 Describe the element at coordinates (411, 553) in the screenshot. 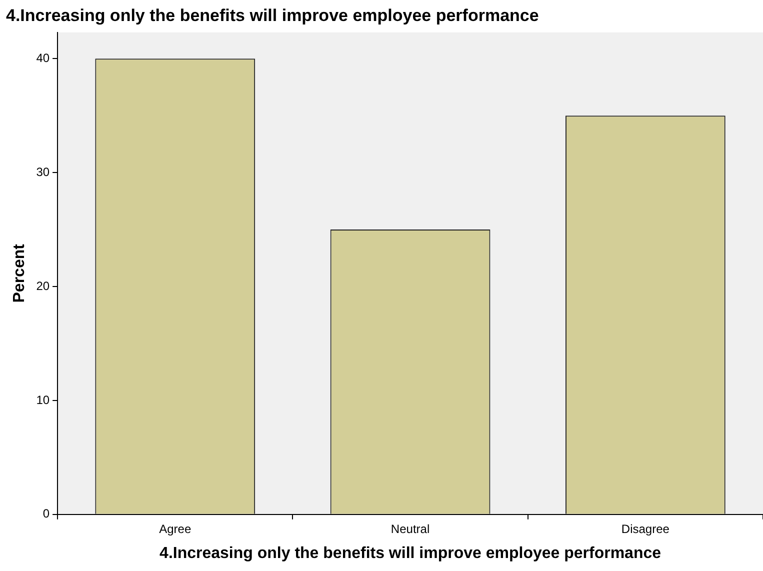

I see `x-axis-title: 4.Increasing only the benefits will improve employee performance` at that location.